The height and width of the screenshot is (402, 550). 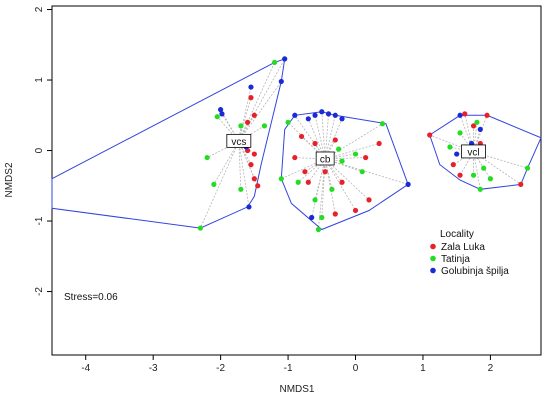 I want to click on x-axis-title: NMDS1, so click(x=296, y=389).